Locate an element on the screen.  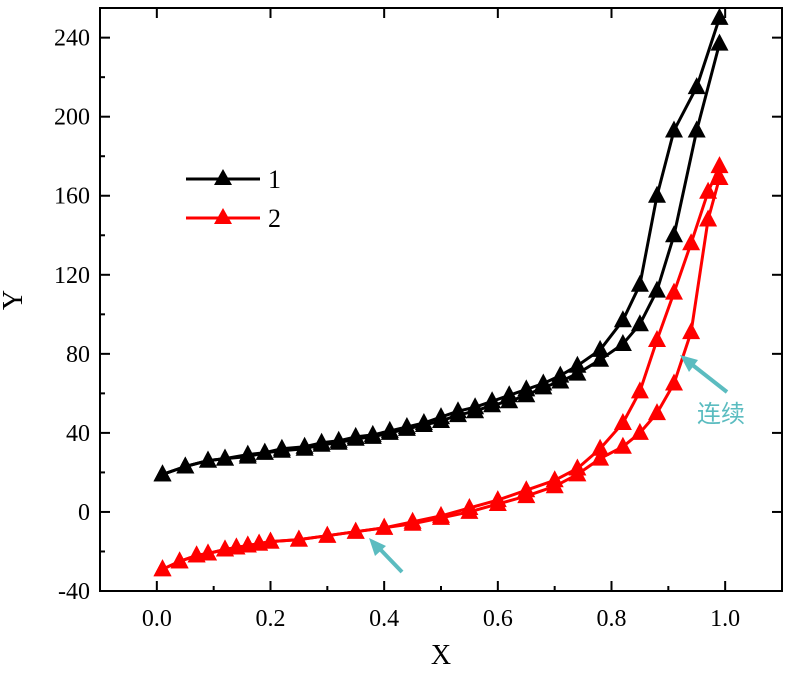
annotation-label: 连续 is located at coordinates (721, 414).